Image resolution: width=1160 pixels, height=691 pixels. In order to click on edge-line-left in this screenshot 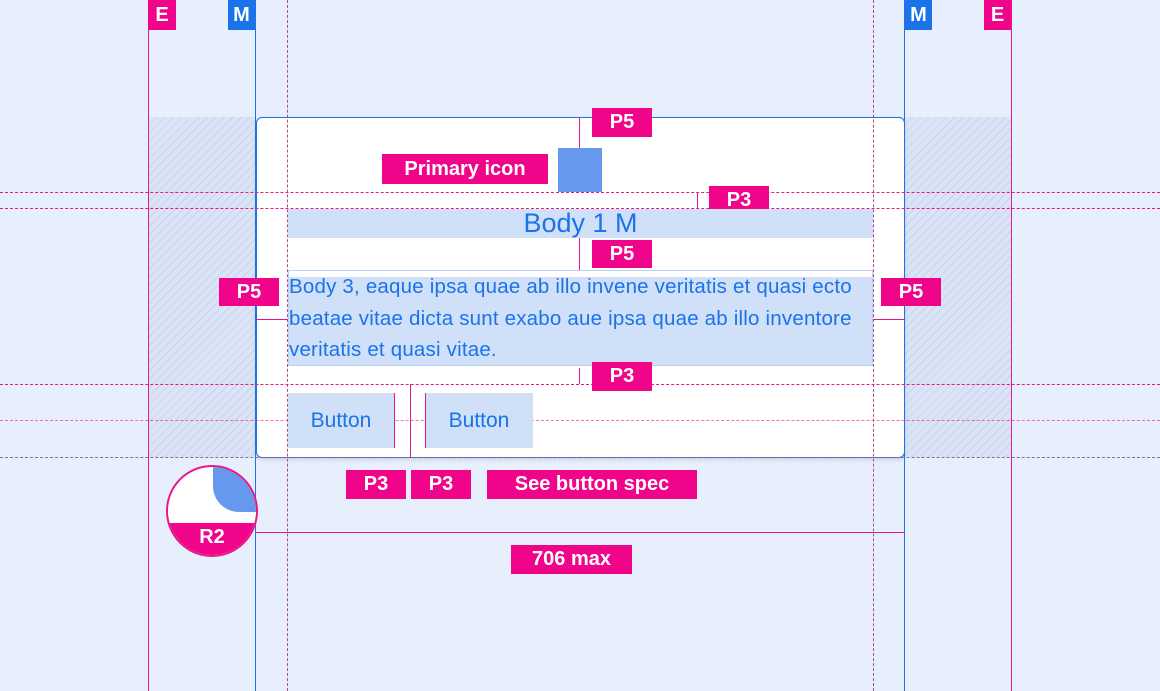, I will do `click(148, 345)`.